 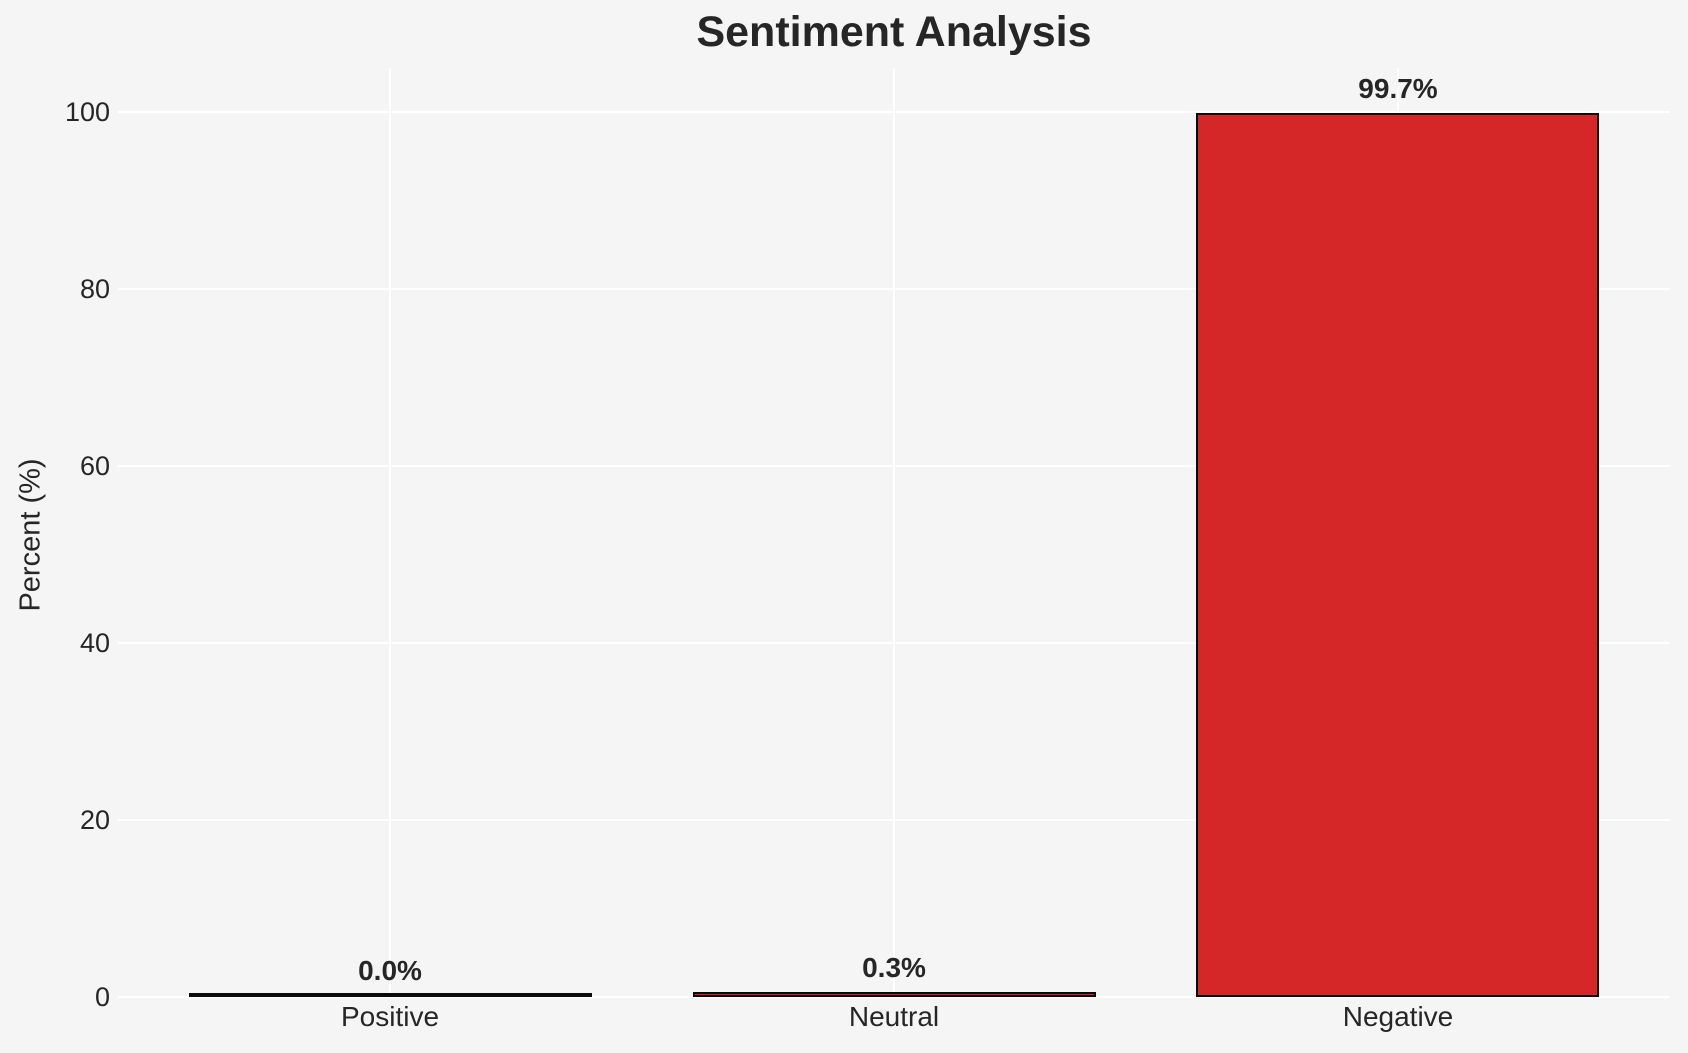 What do you see at coordinates (1398, 1016) in the screenshot?
I see `x-tick-label-negative: Negative` at bounding box center [1398, 1016].